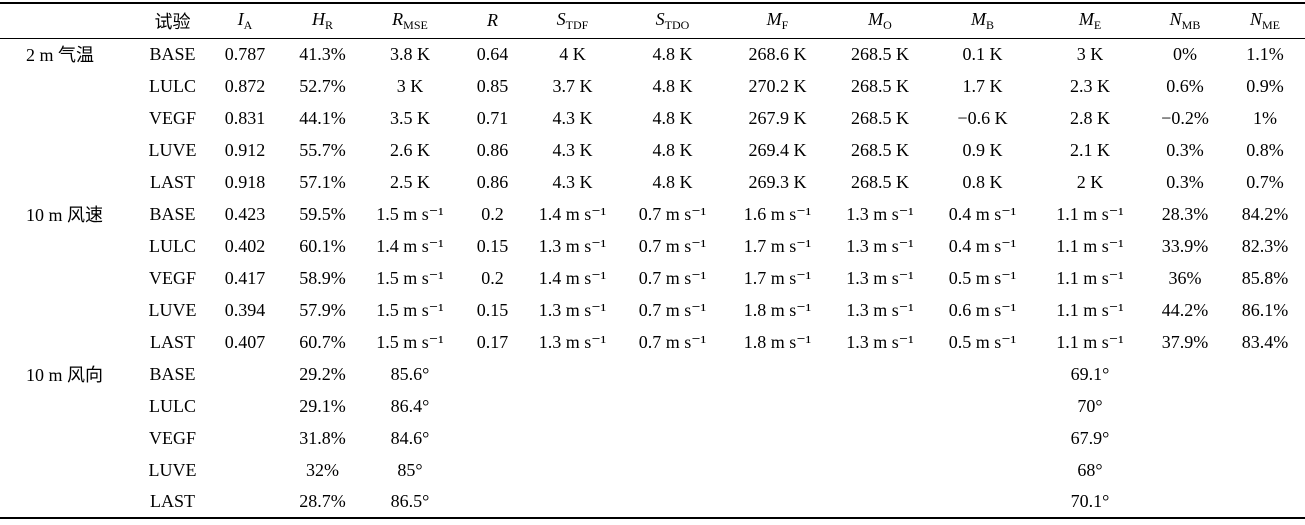 The image size is (1305, 525). I want to click on header-cell: RMSE, so click(410, 20).